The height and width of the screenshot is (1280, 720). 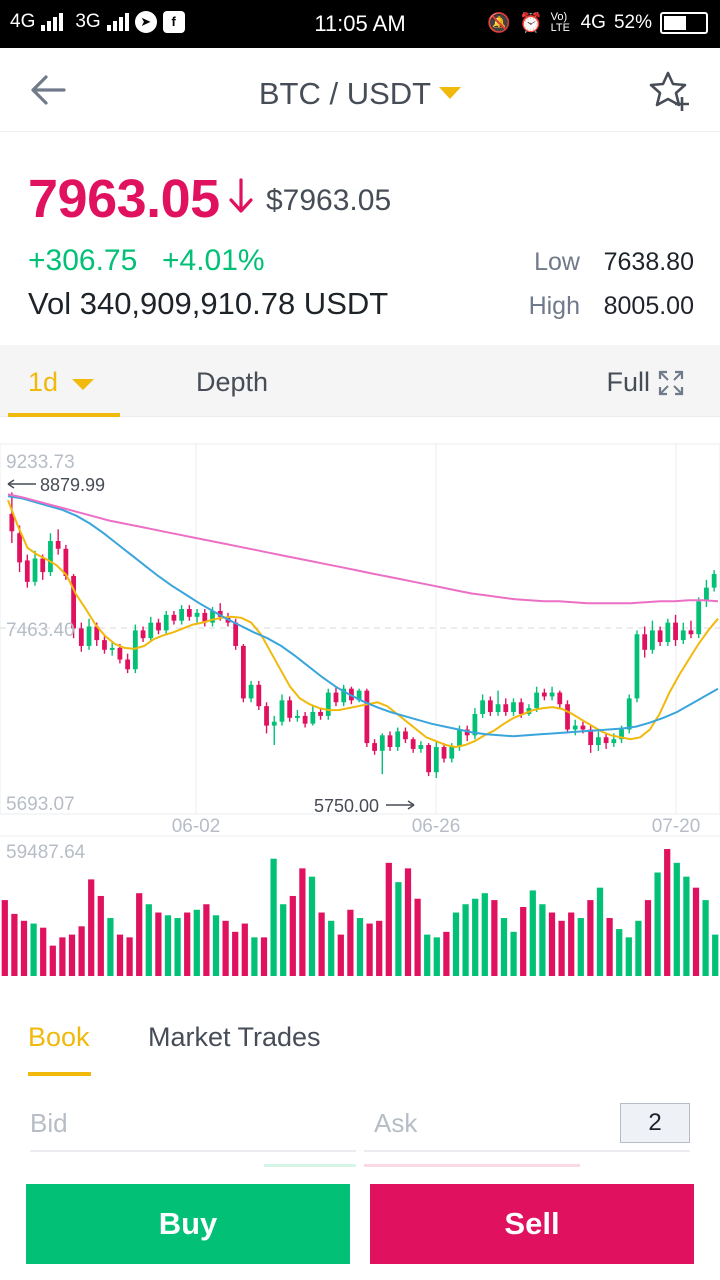 What do you see at coordinates (232, 382) in the screenshot?
I see `tab-depth: Depth` at bounding box center [232, 382].